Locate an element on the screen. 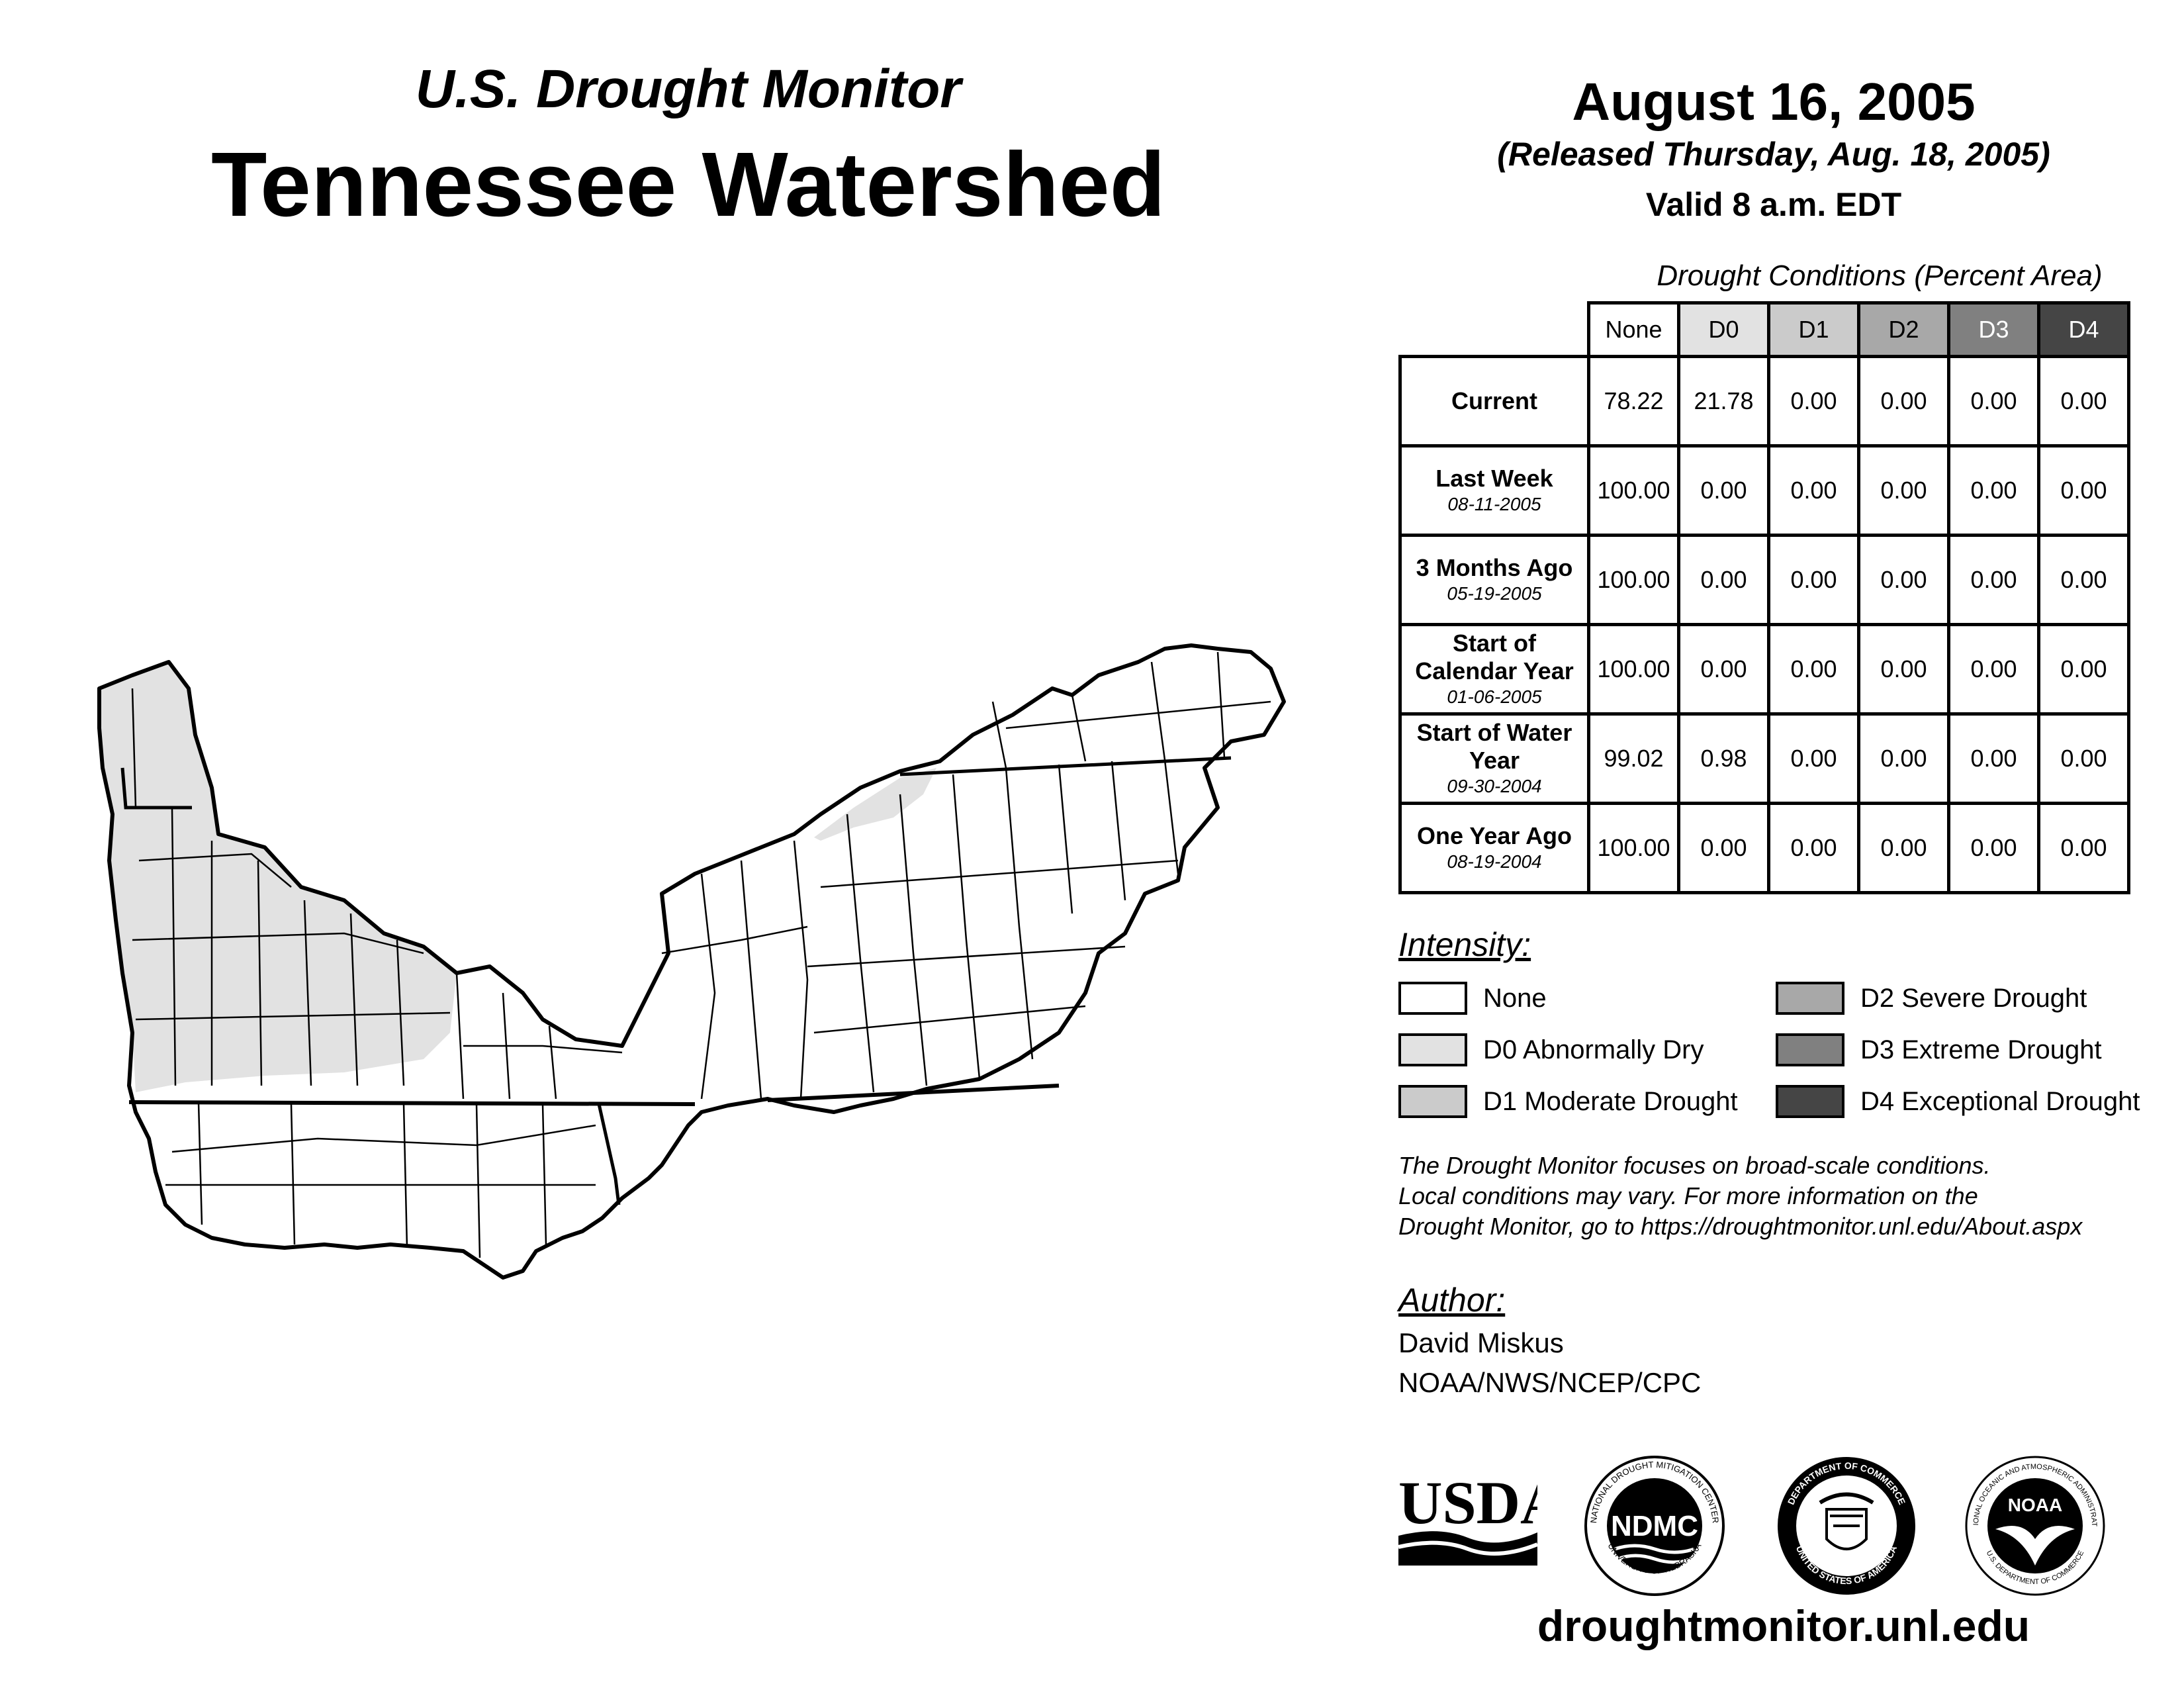 Image resolution: width=2184 pixels, height=1688 pixels. website-url: droughtmonitor.unl.edu is located at coordinates (1783, 1625).